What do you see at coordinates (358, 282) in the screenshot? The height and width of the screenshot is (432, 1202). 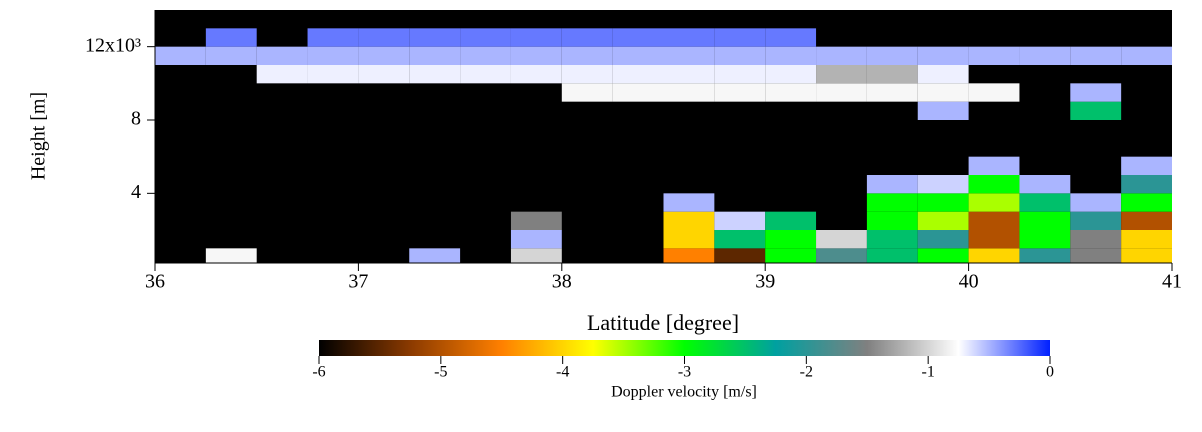 I see `x-tick-label: 37` at bounding box center [358, 282].